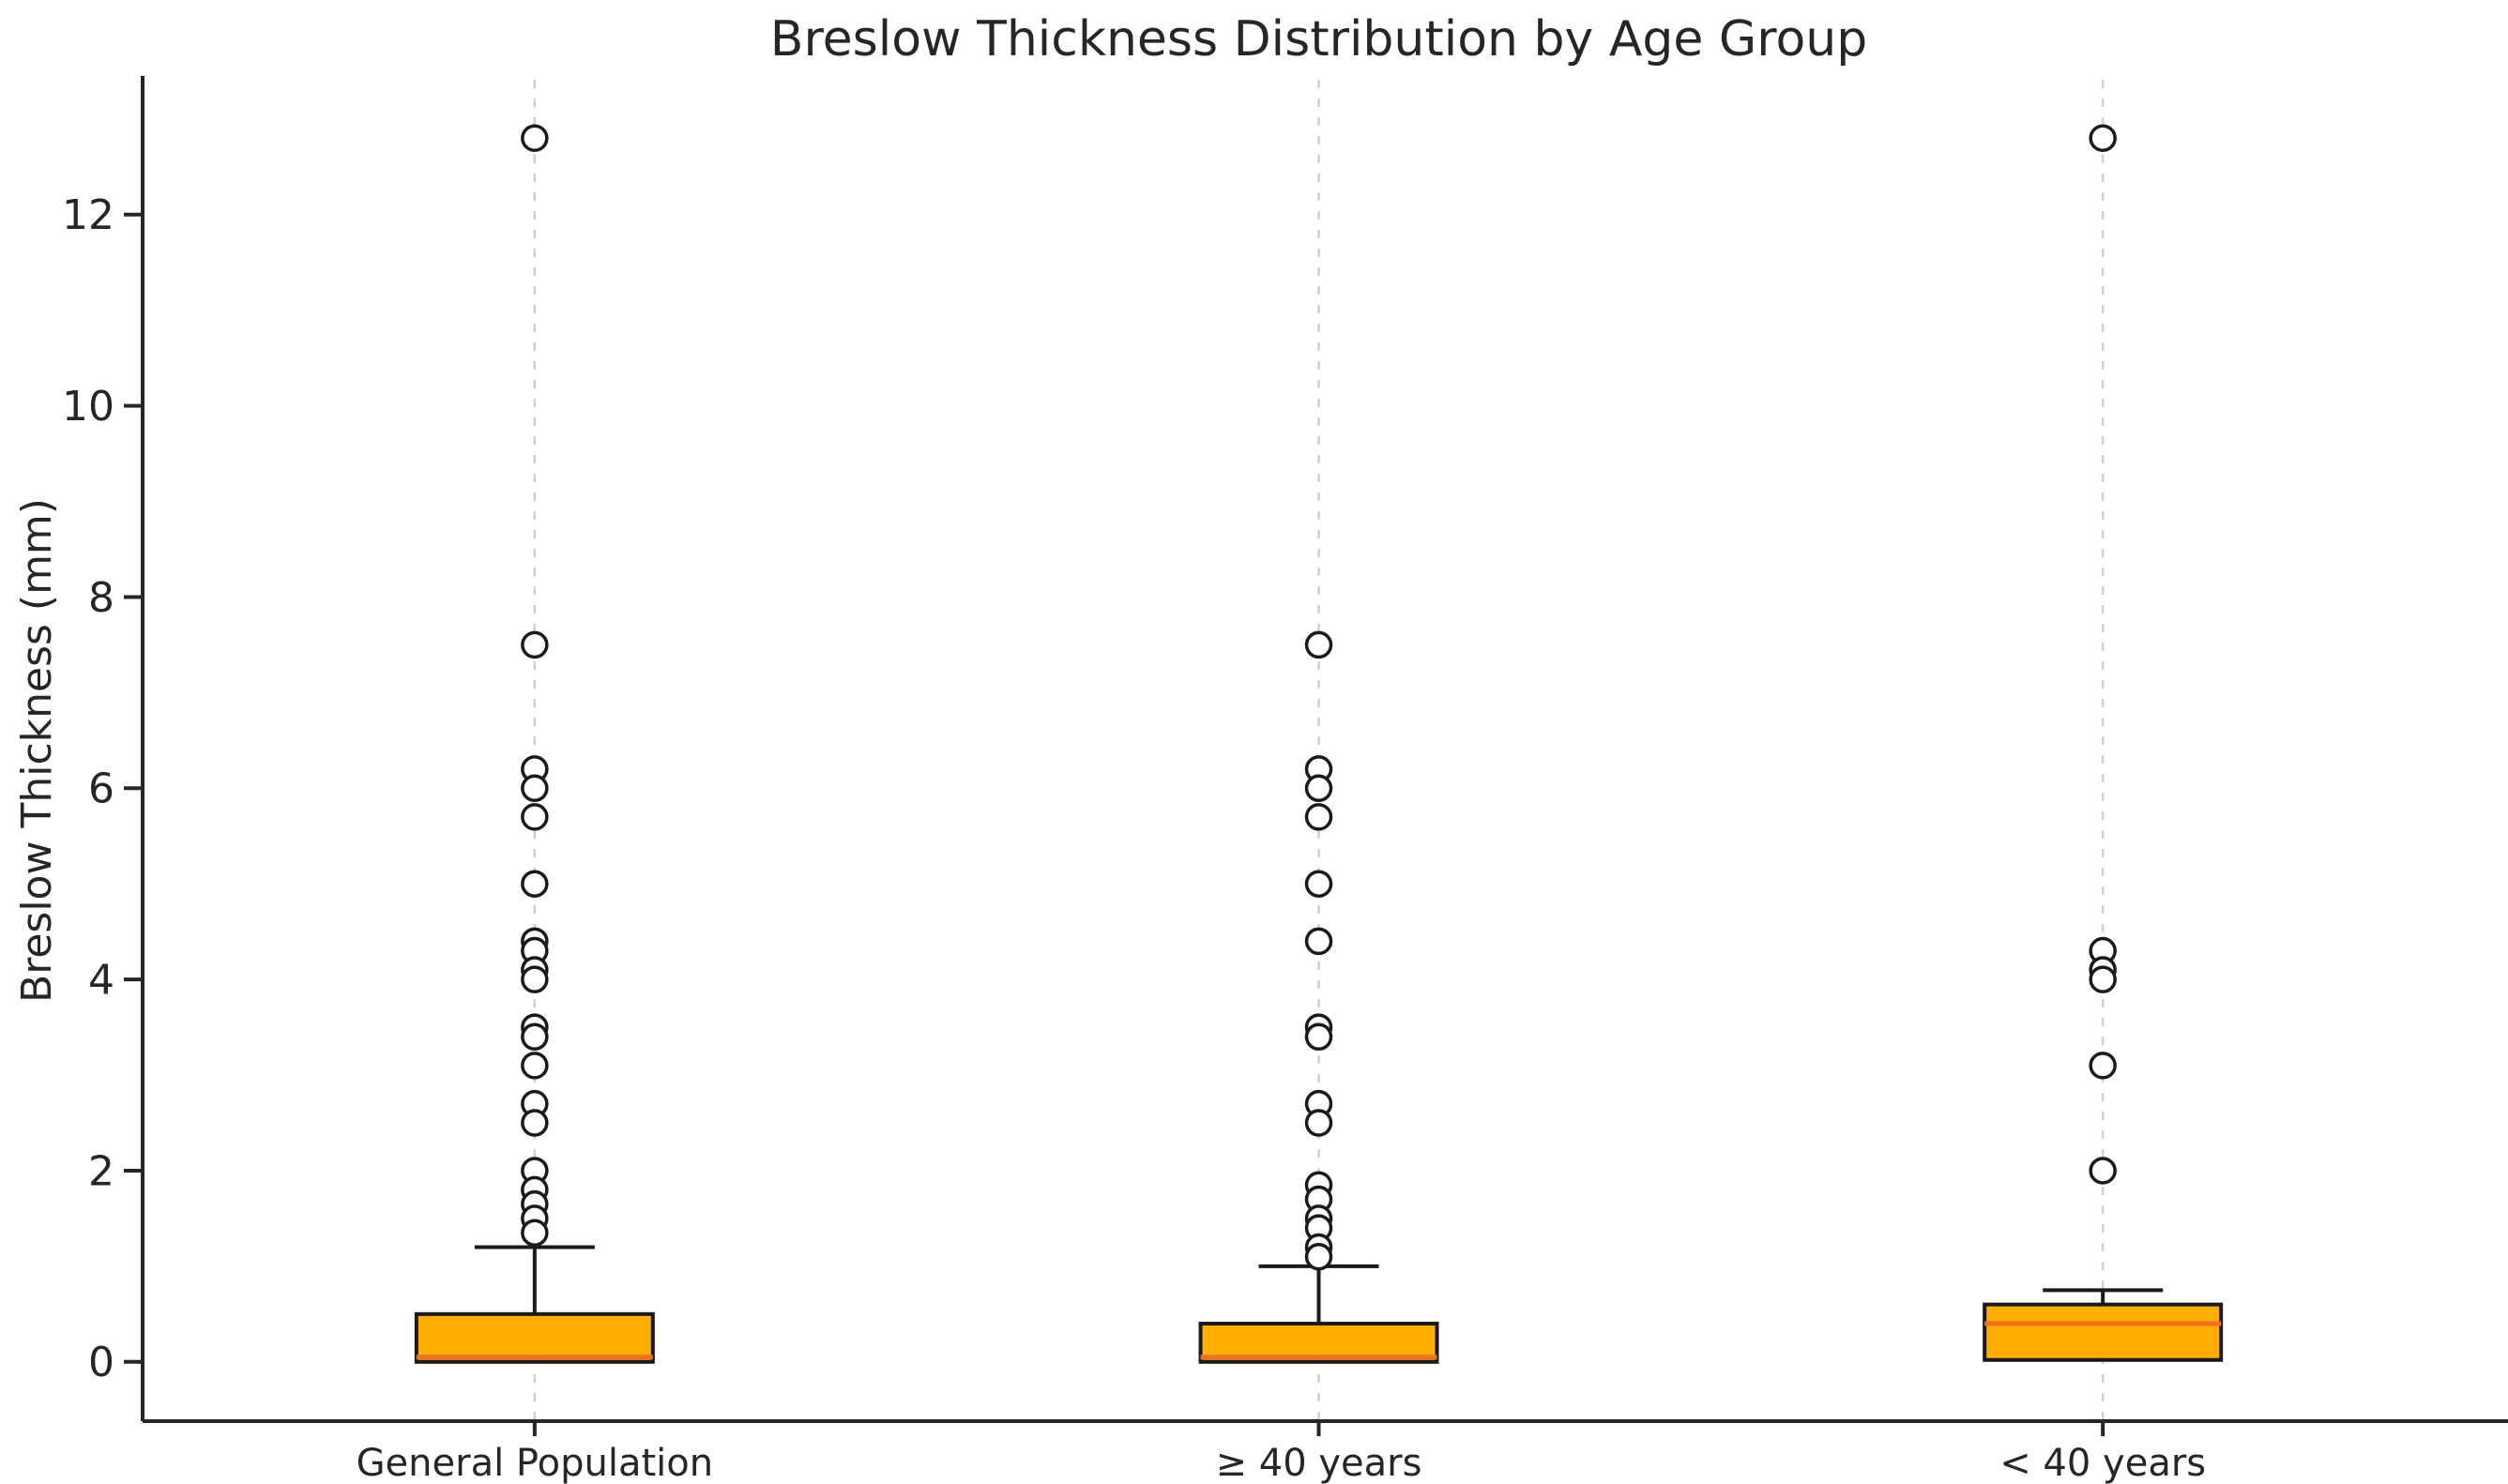  What do you see at coordinates (101, 598) in the screenshot?
I see `y-tick-label: 8` at bounding box center [101, 598].